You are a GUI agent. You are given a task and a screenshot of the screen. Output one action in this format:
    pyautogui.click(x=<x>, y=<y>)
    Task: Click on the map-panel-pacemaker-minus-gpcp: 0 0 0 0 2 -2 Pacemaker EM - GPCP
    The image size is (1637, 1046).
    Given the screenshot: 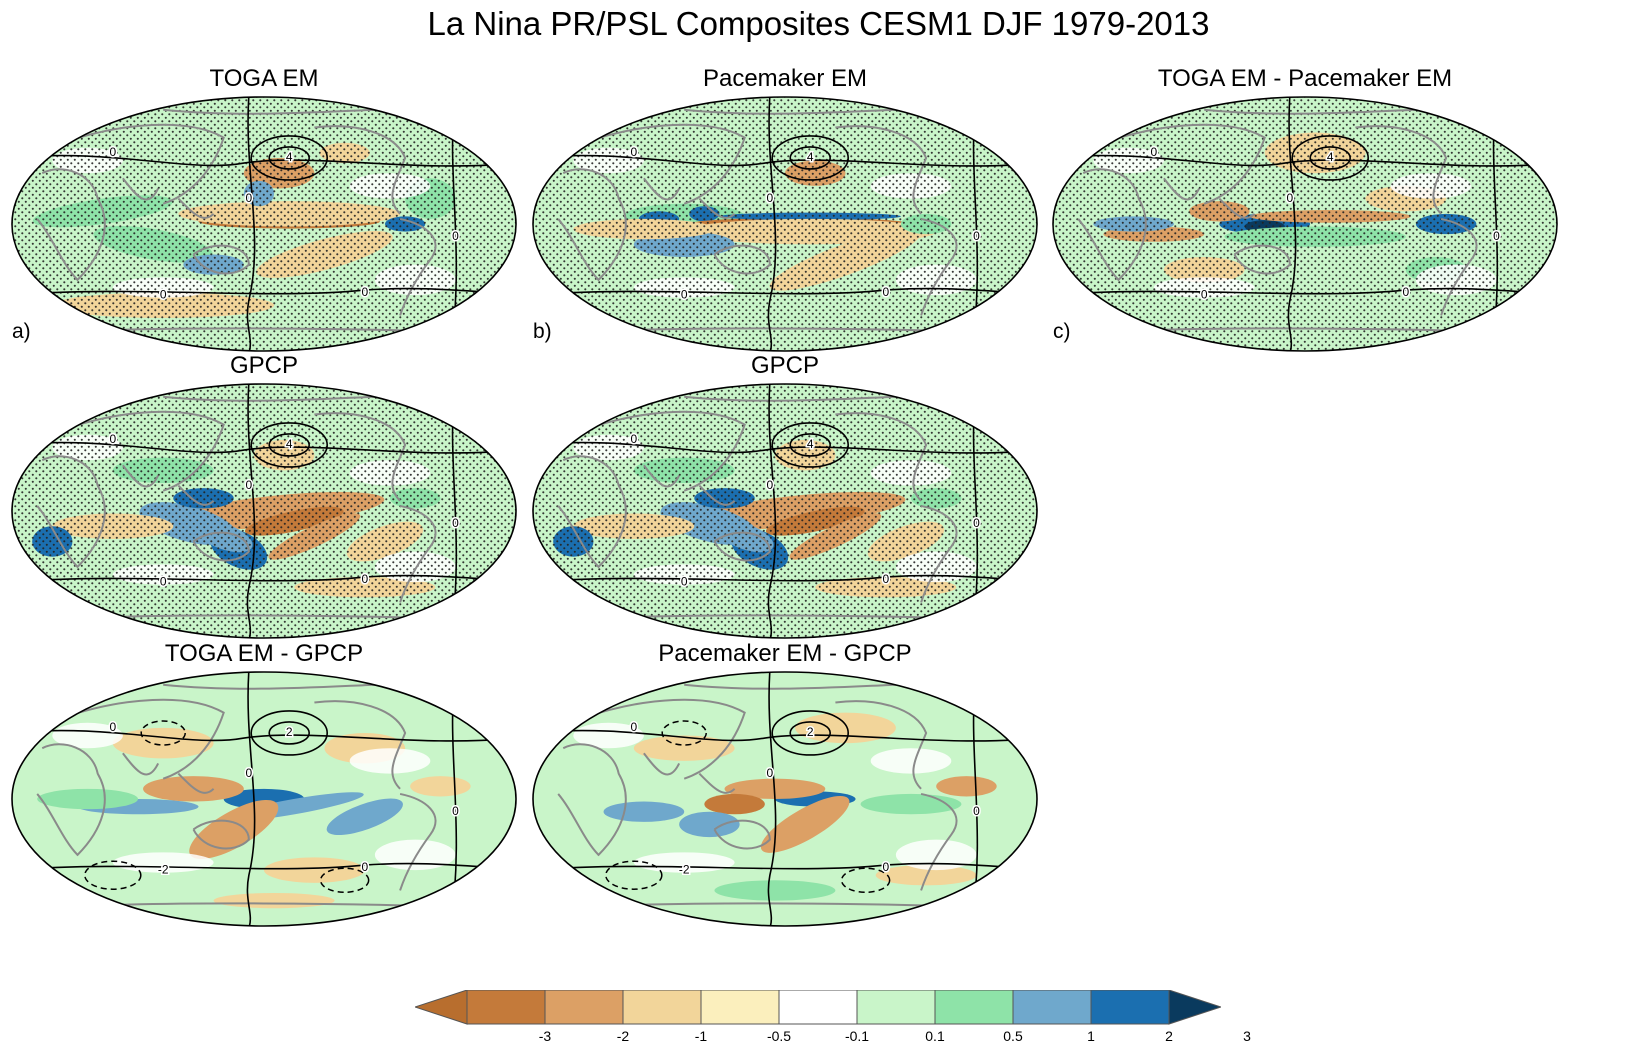 What is the action you would take?
    pyautogui.click(x=785, y=784)
    